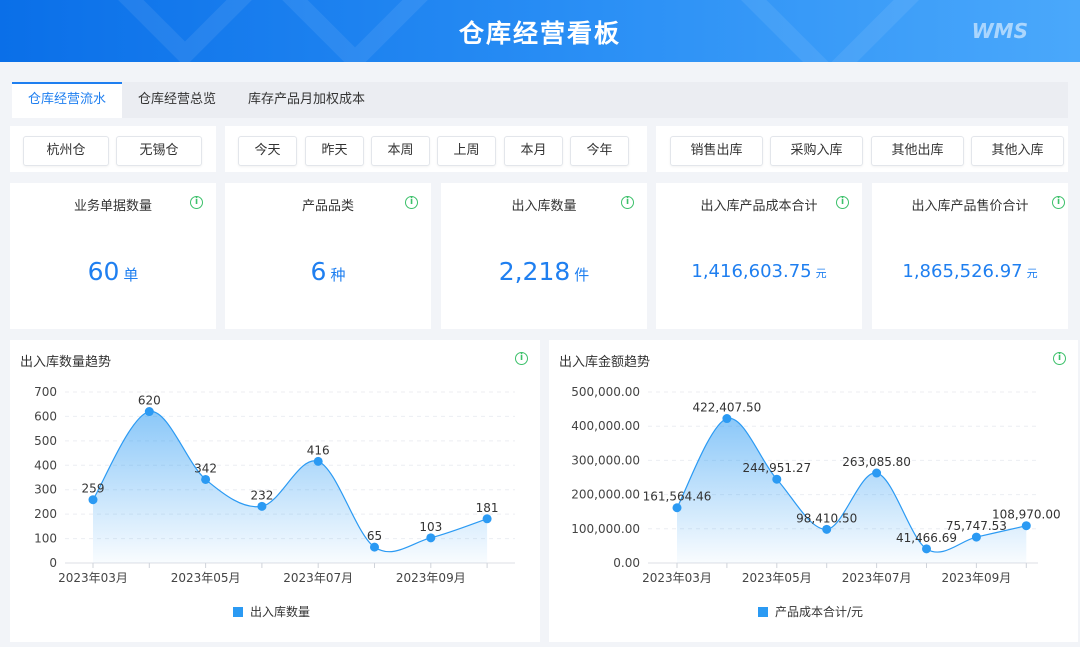  What do you see at coordinates (999, 31) in the screenshot?
I see `wms-logo: WMS` at bounding box center [999, 31].